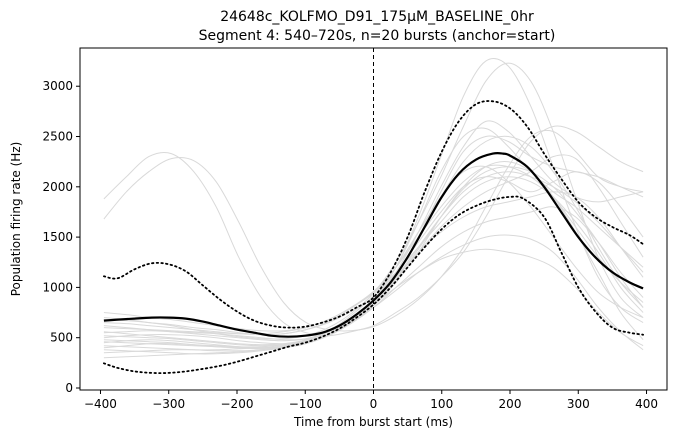 The width and height of the screenshot is (690, 440). I want to click on y-tick-label: 1500, so click(57, 237).